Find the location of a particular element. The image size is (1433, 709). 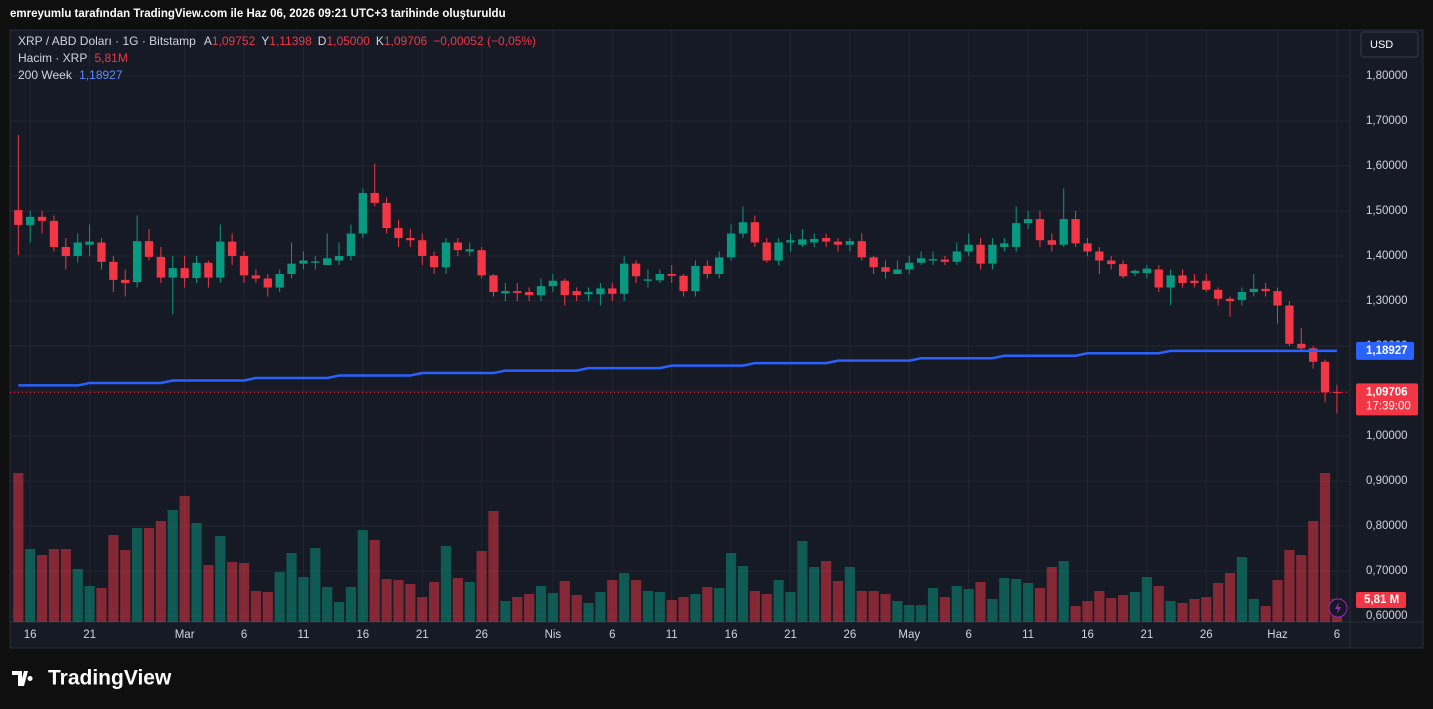

ma-name: 200 Week is located at coordinates (45, 75).